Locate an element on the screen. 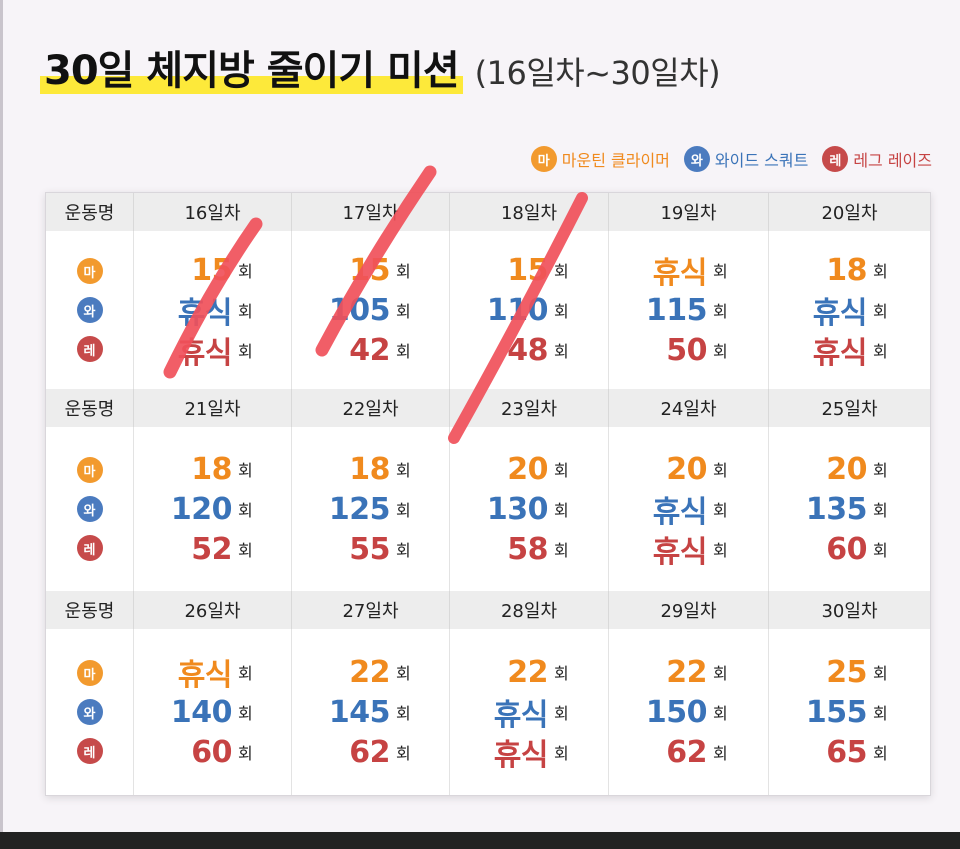 The width and height of the screenshot is (960, 849). red-circle-badge-icon: 레 is located at coordinates (835, 159).